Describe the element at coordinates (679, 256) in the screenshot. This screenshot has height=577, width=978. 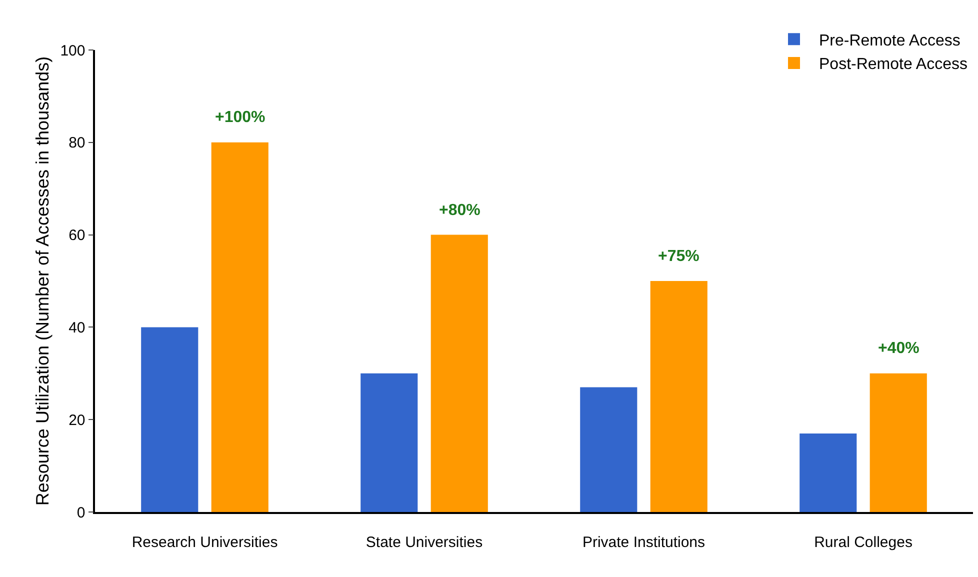
I see `annotation: +75%` at that location.